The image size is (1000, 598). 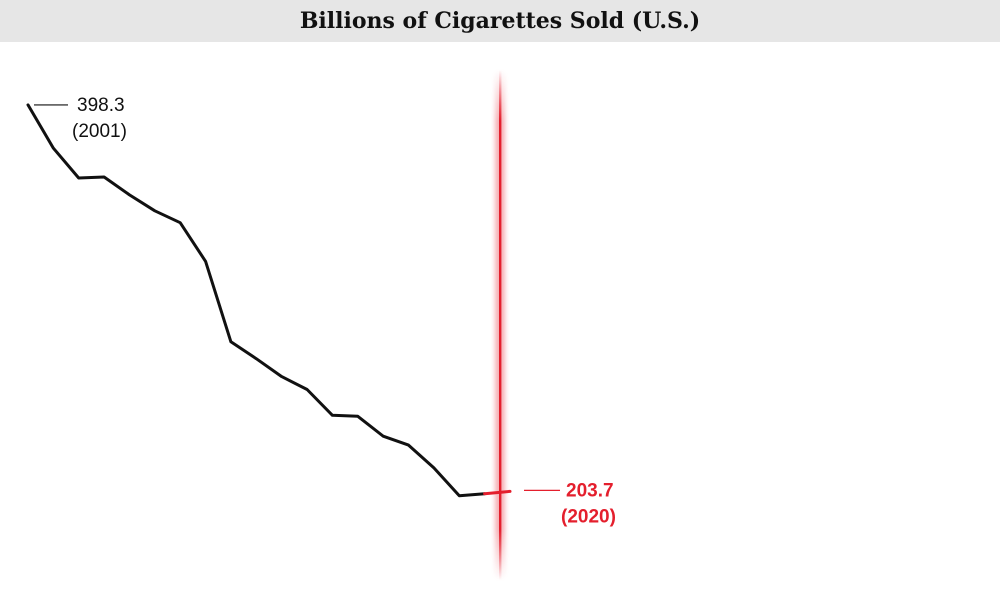 I want to click on annotation-year: (2020), so click(x=588, y=516).